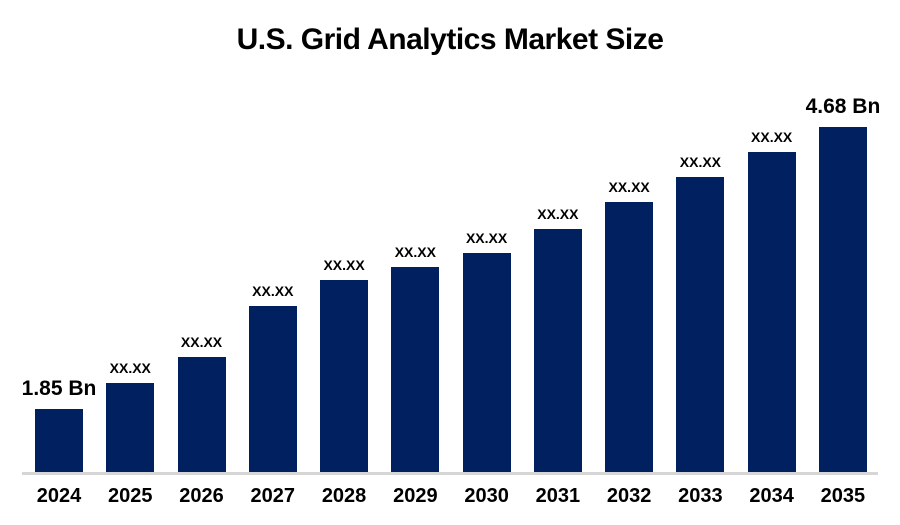 The width and height of the screenshot is (900, 525). I want to click on bar-column-2024: 1.85 Bn, so click(59, 425).